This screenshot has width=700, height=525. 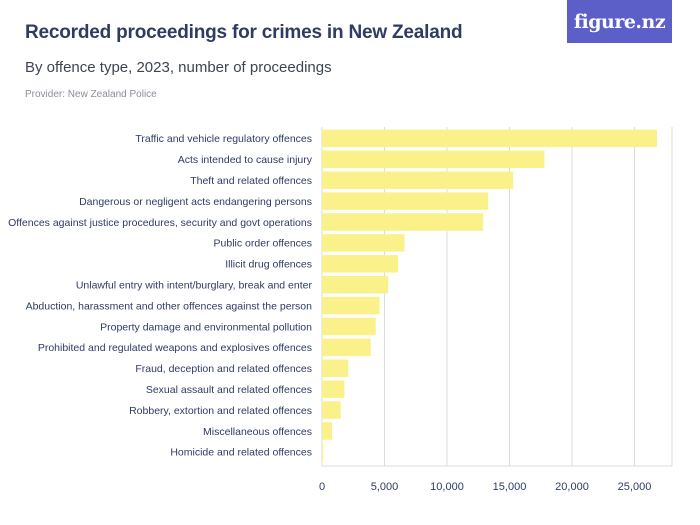 I want to click on data-provider: Provider: New Zealand Police, so click(x=91, y=94).